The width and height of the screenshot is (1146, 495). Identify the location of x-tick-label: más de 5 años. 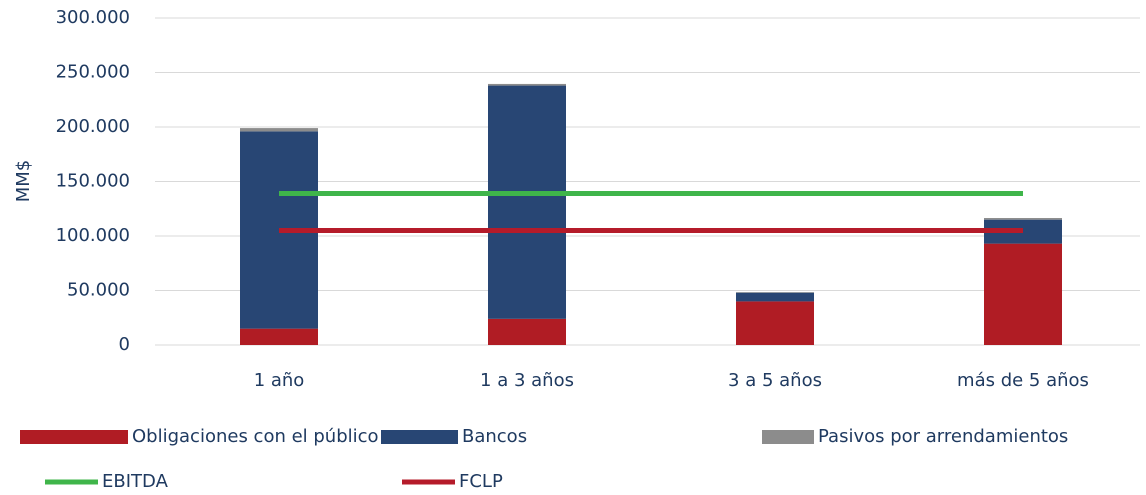
(1023, 380).